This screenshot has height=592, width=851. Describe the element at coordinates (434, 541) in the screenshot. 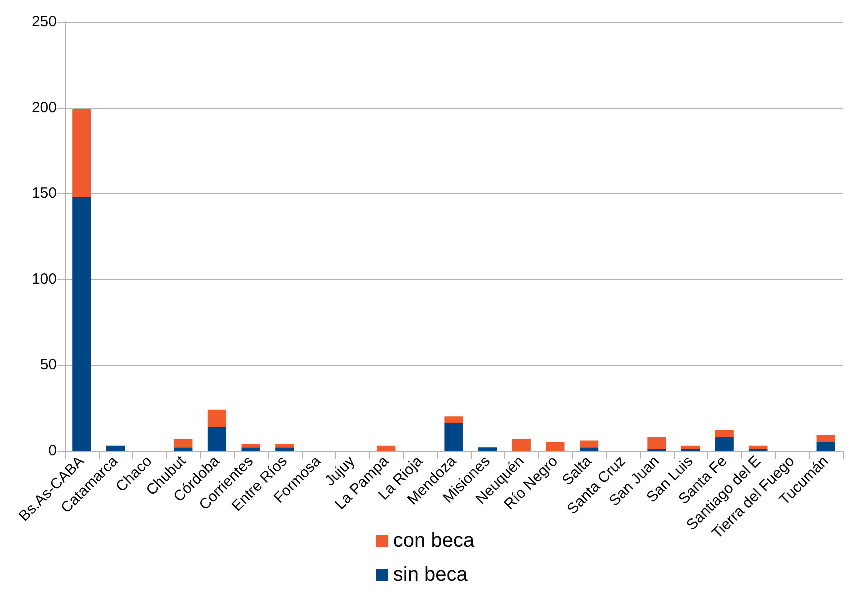

I see `legend-label: con beca` at that location.